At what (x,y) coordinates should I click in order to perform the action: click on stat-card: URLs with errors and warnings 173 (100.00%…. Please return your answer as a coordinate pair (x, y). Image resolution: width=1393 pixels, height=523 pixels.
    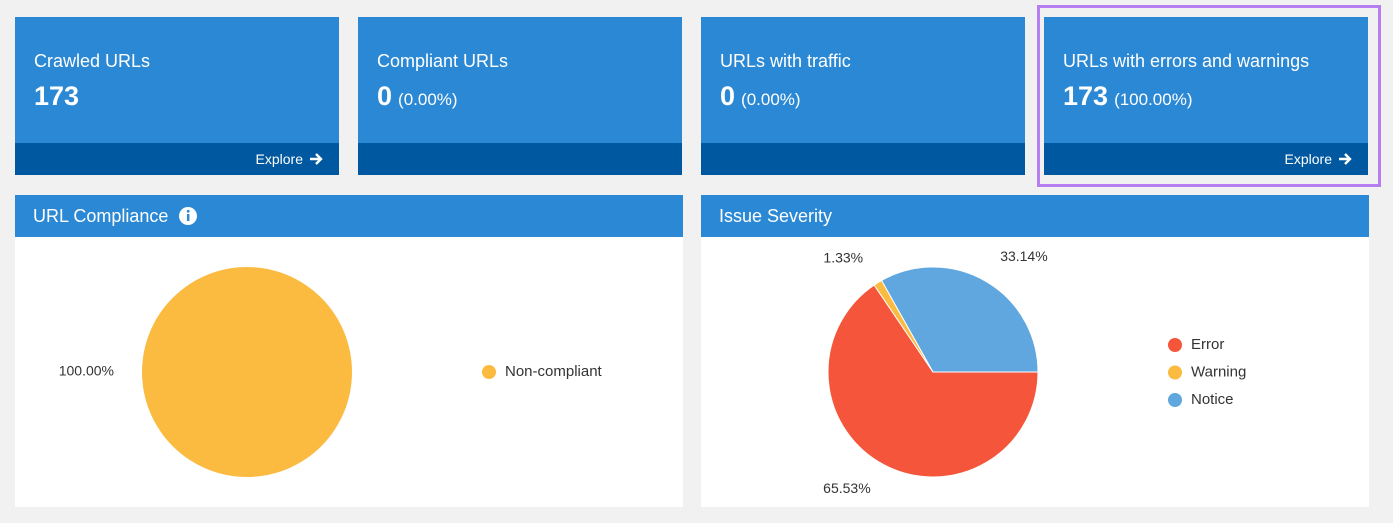
    Looking at the image, I should click on (1206, 96).